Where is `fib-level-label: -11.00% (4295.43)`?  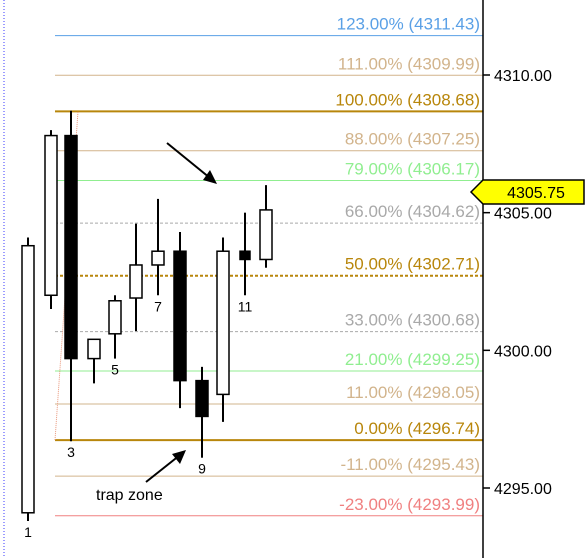
fib-level-label: -11.00% (4295.43) is located at coordinates (410, 464).